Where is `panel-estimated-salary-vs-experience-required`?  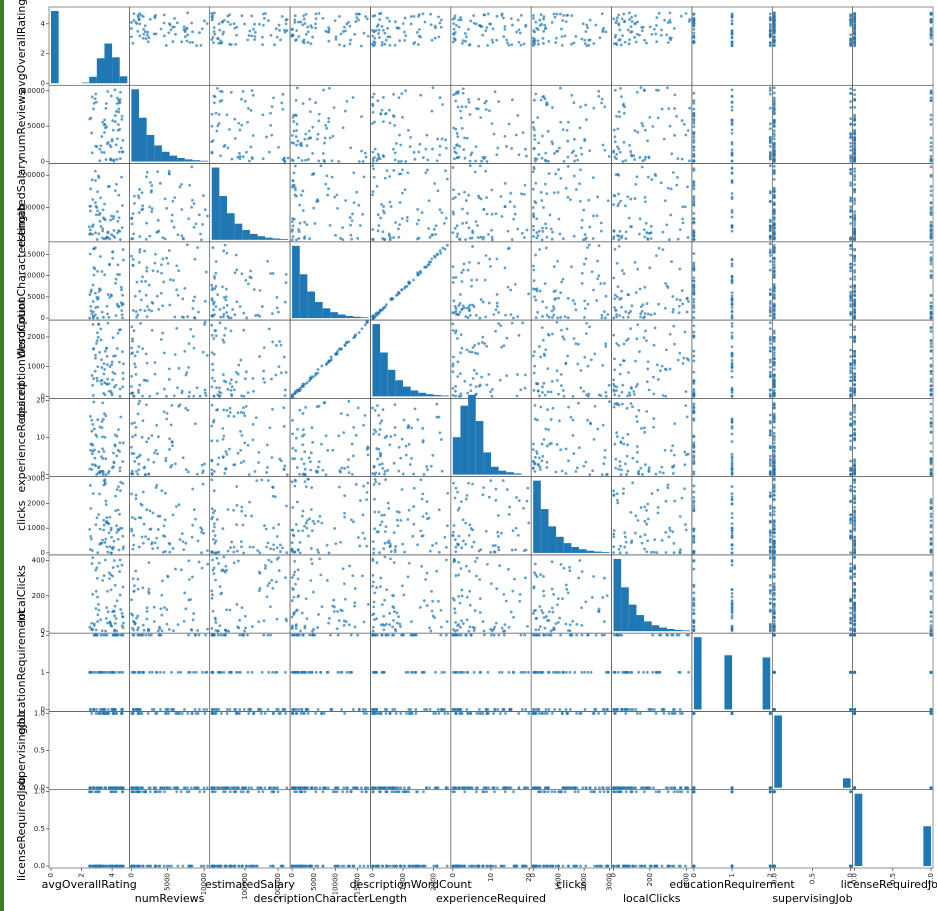 panel-estimated-salary-vs-experience-required is located at coordinates (491, 203).